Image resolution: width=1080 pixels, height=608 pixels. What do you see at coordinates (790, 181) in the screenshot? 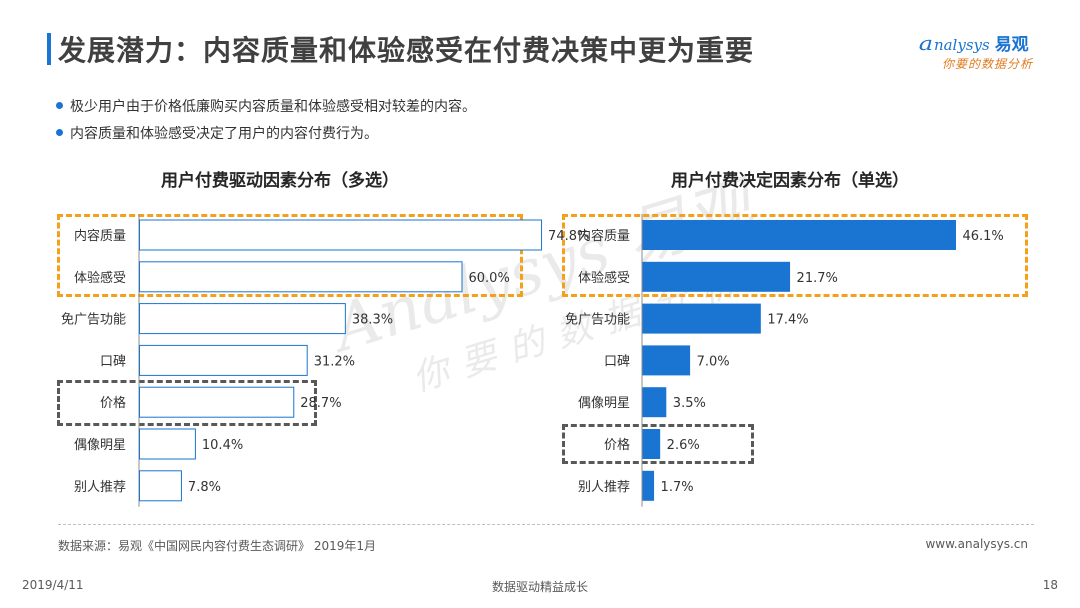
I see `right-chart-title: 用户付费决定因素分布（单选）` at bounding box center [790, 181].